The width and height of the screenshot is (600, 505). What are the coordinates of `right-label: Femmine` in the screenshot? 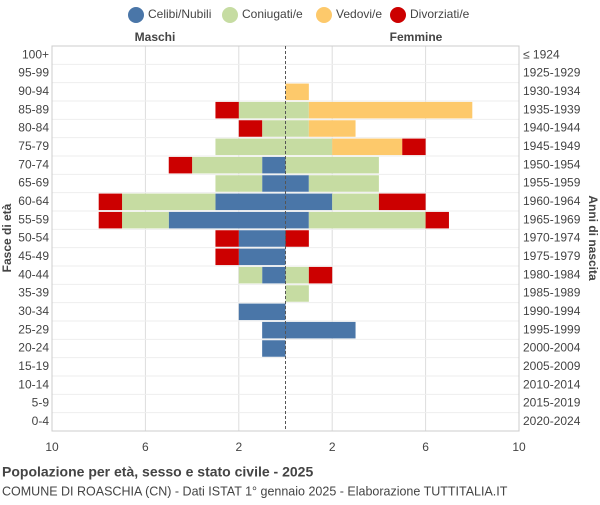 It's located at (416, 37).